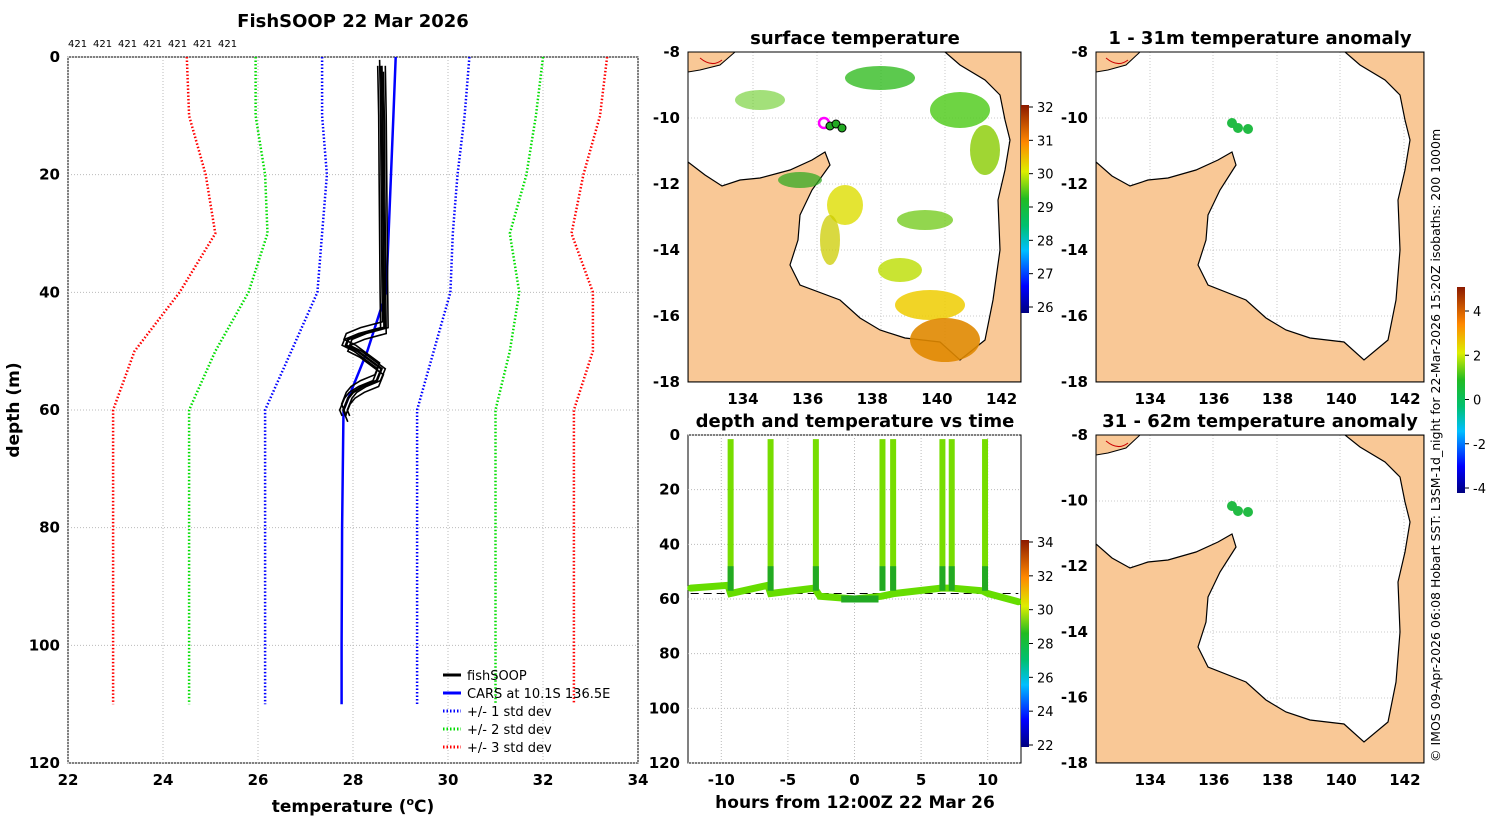 The width and height of the screenshot is (1500, 820). Describe the element at coordinates (152, 44) in the screenshot. I see `top-labels: 421 421 421 421 421 421 421` at that location.